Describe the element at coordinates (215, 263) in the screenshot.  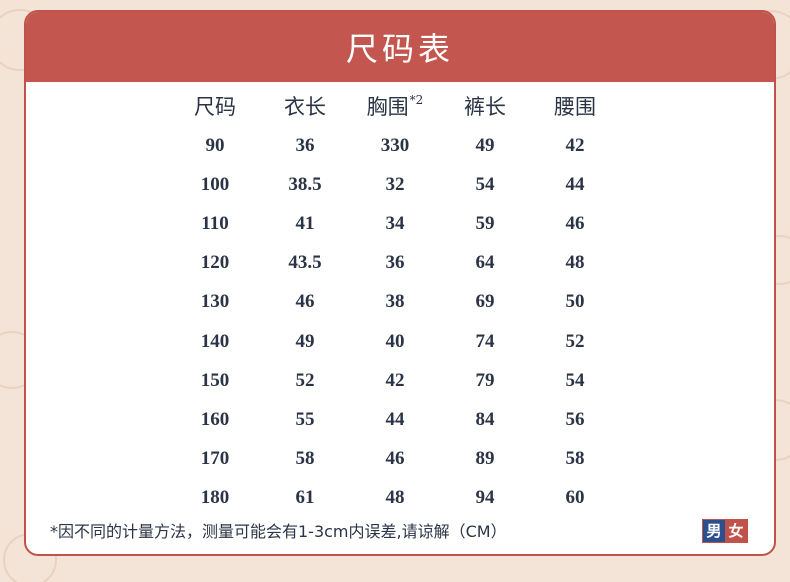
I see `cell-size: 120` at that location.